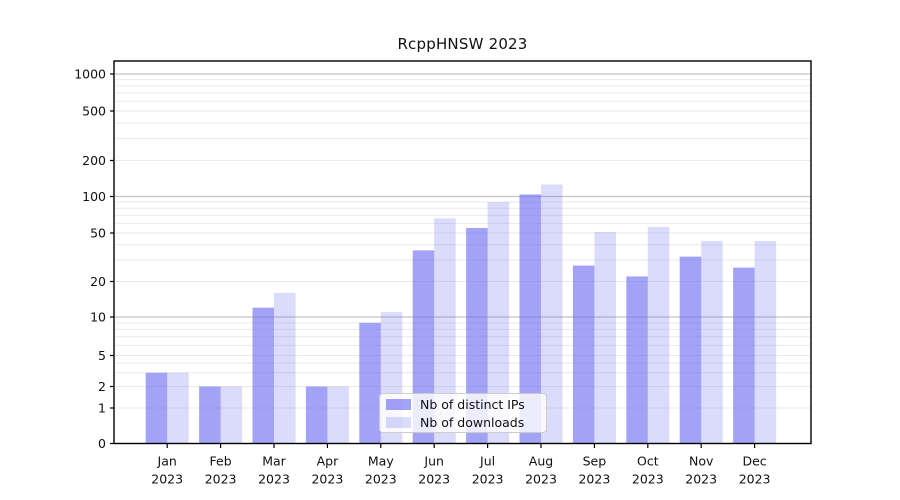 The image size is (900, 500). Describe the element at coordinates (98, 281) in the screenshot. I see `y-tick-label-20: 20` at that location.